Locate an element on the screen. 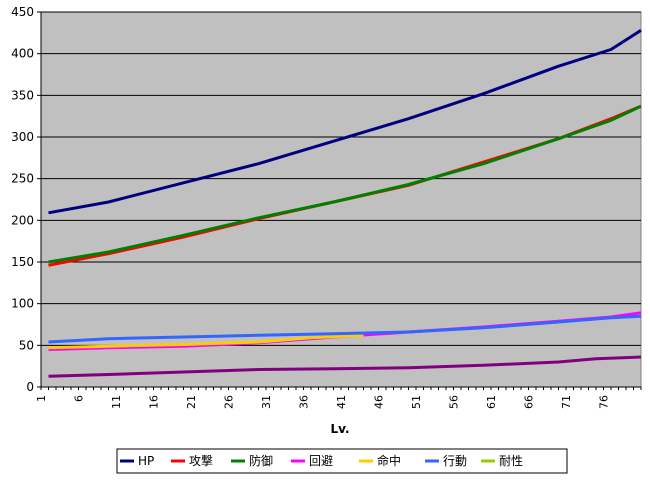  y-tick-label: 350 is located at coordinates (22, 95).